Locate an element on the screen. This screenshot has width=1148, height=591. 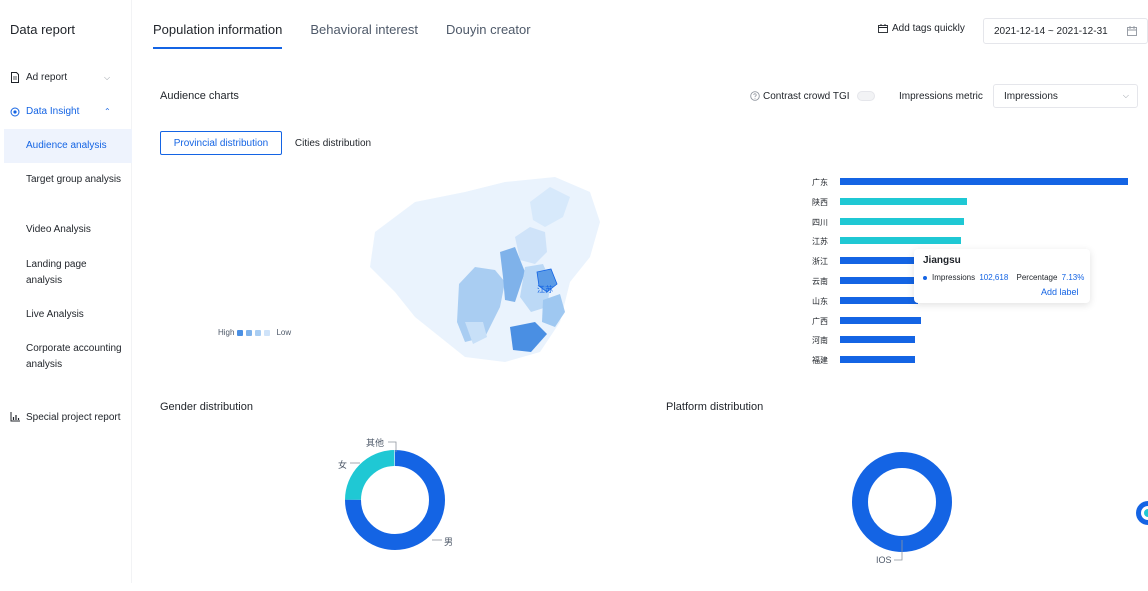
map-region-guangdong is located at coordinates (528, 337).